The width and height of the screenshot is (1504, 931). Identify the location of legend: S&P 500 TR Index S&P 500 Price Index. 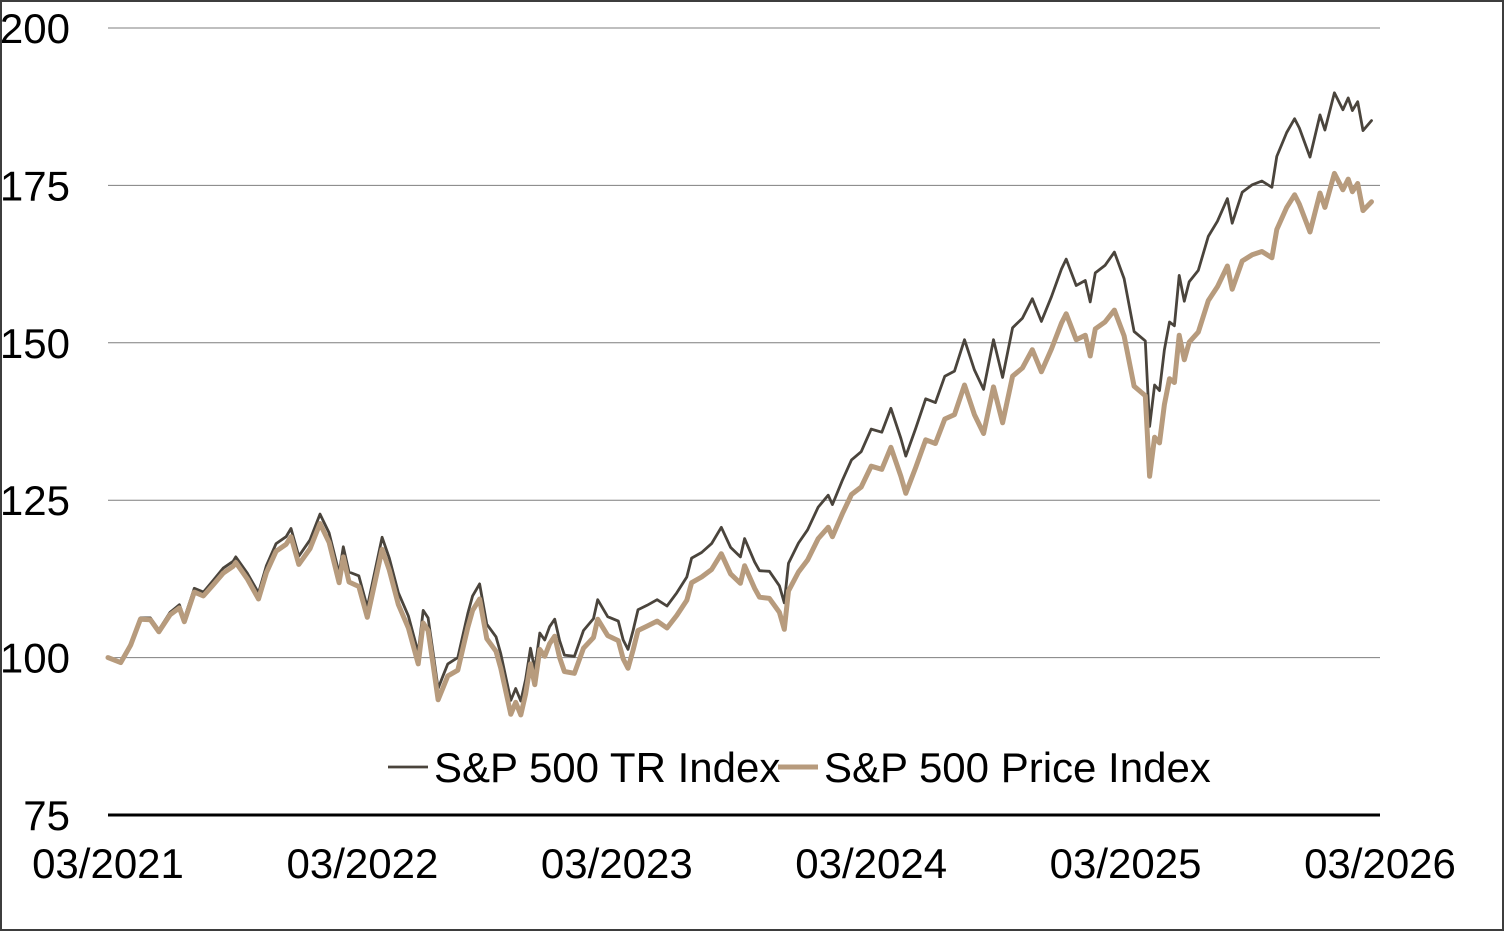
(799, 767).